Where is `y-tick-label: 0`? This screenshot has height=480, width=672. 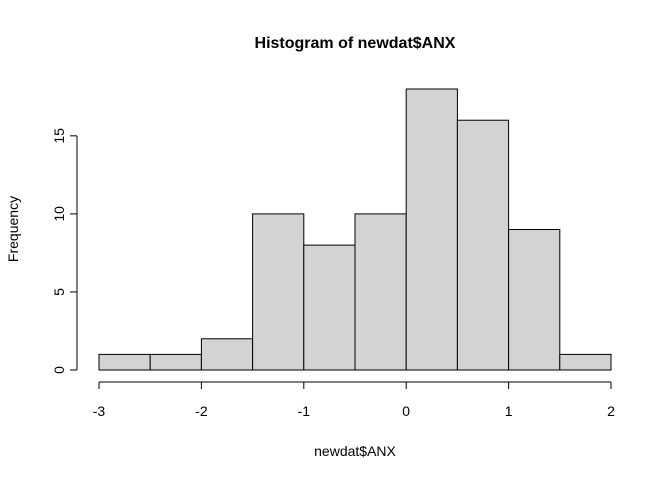
y-tick-label: 0 is located at coordinates (59, 370).